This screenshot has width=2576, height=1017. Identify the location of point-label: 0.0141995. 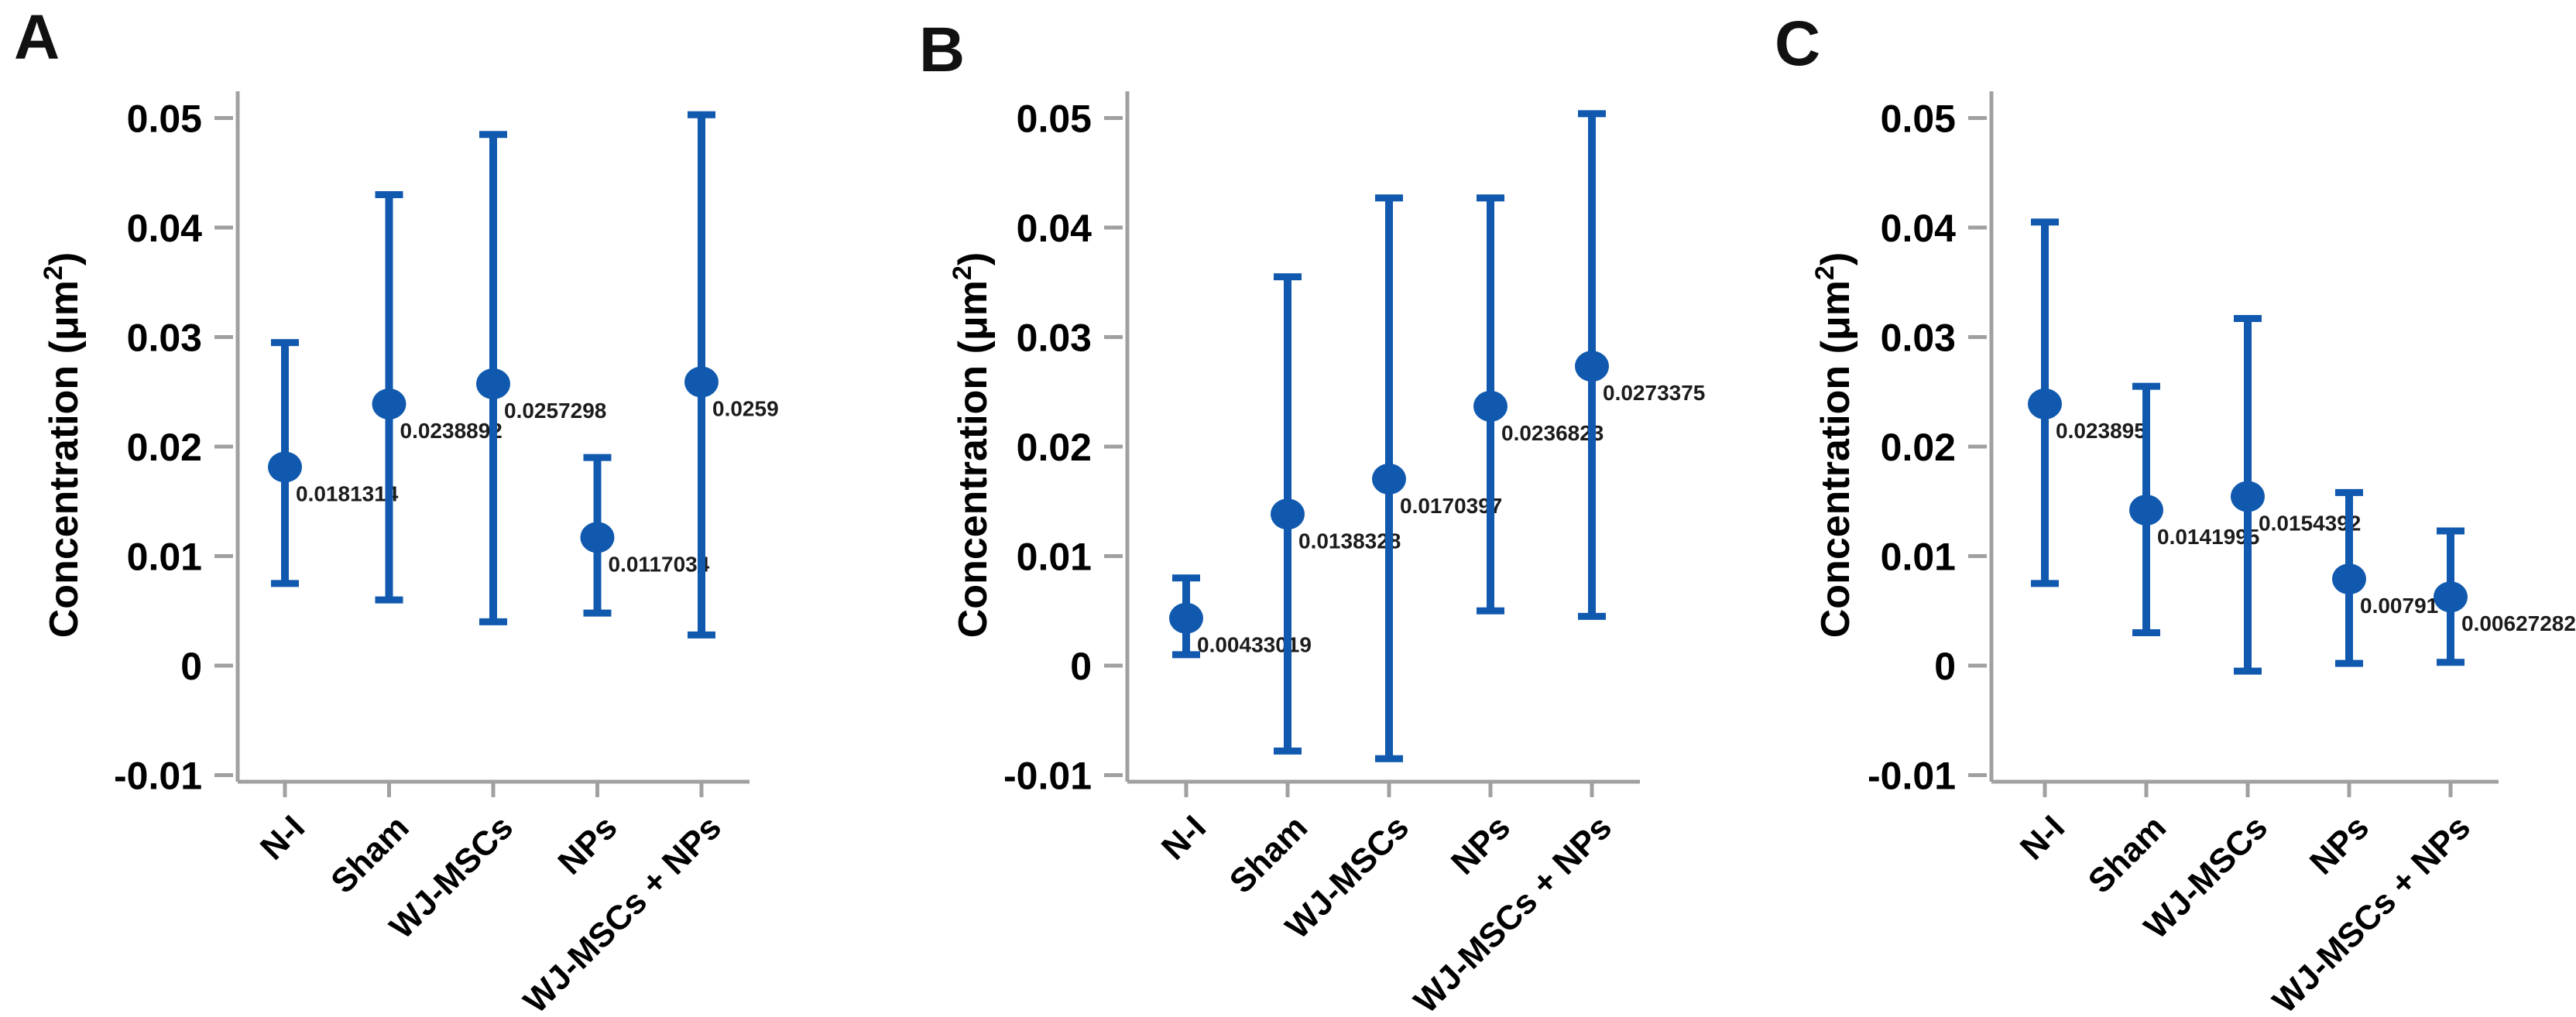
(2208, 537).